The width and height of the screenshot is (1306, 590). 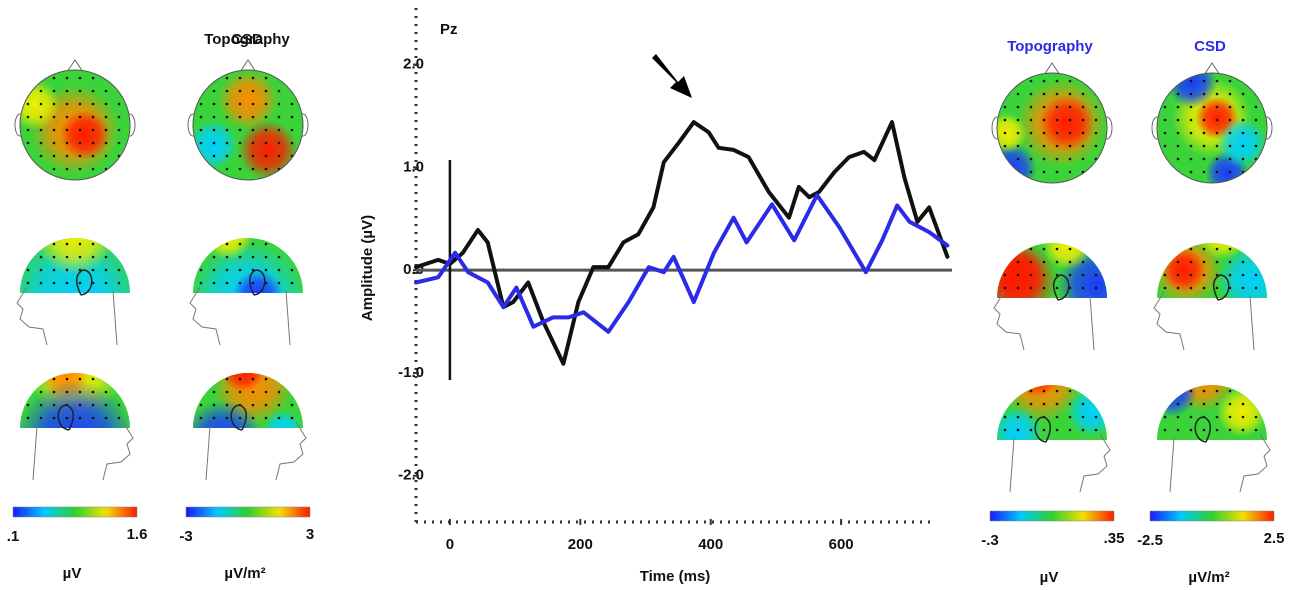 I want to click on face, so click(x=1044, y=321).